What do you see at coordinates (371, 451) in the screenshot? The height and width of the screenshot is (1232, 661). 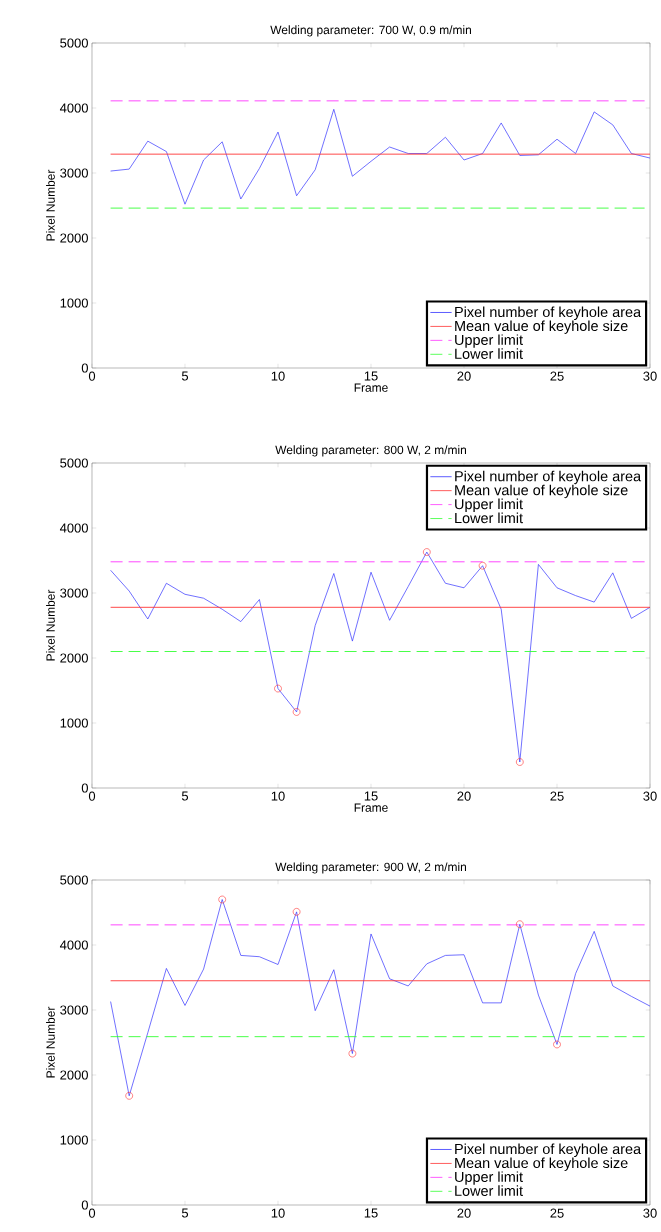 I see `chart-title: Welding parameter: 800 W, 2 m/min` at bounding box center [371, 451].